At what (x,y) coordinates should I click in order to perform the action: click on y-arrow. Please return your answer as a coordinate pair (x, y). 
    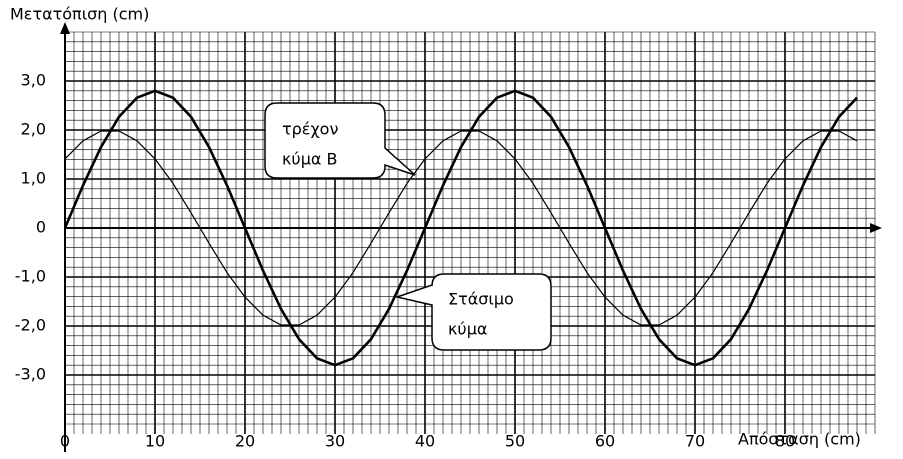
    Looking at the image, I should click on (65, 28).